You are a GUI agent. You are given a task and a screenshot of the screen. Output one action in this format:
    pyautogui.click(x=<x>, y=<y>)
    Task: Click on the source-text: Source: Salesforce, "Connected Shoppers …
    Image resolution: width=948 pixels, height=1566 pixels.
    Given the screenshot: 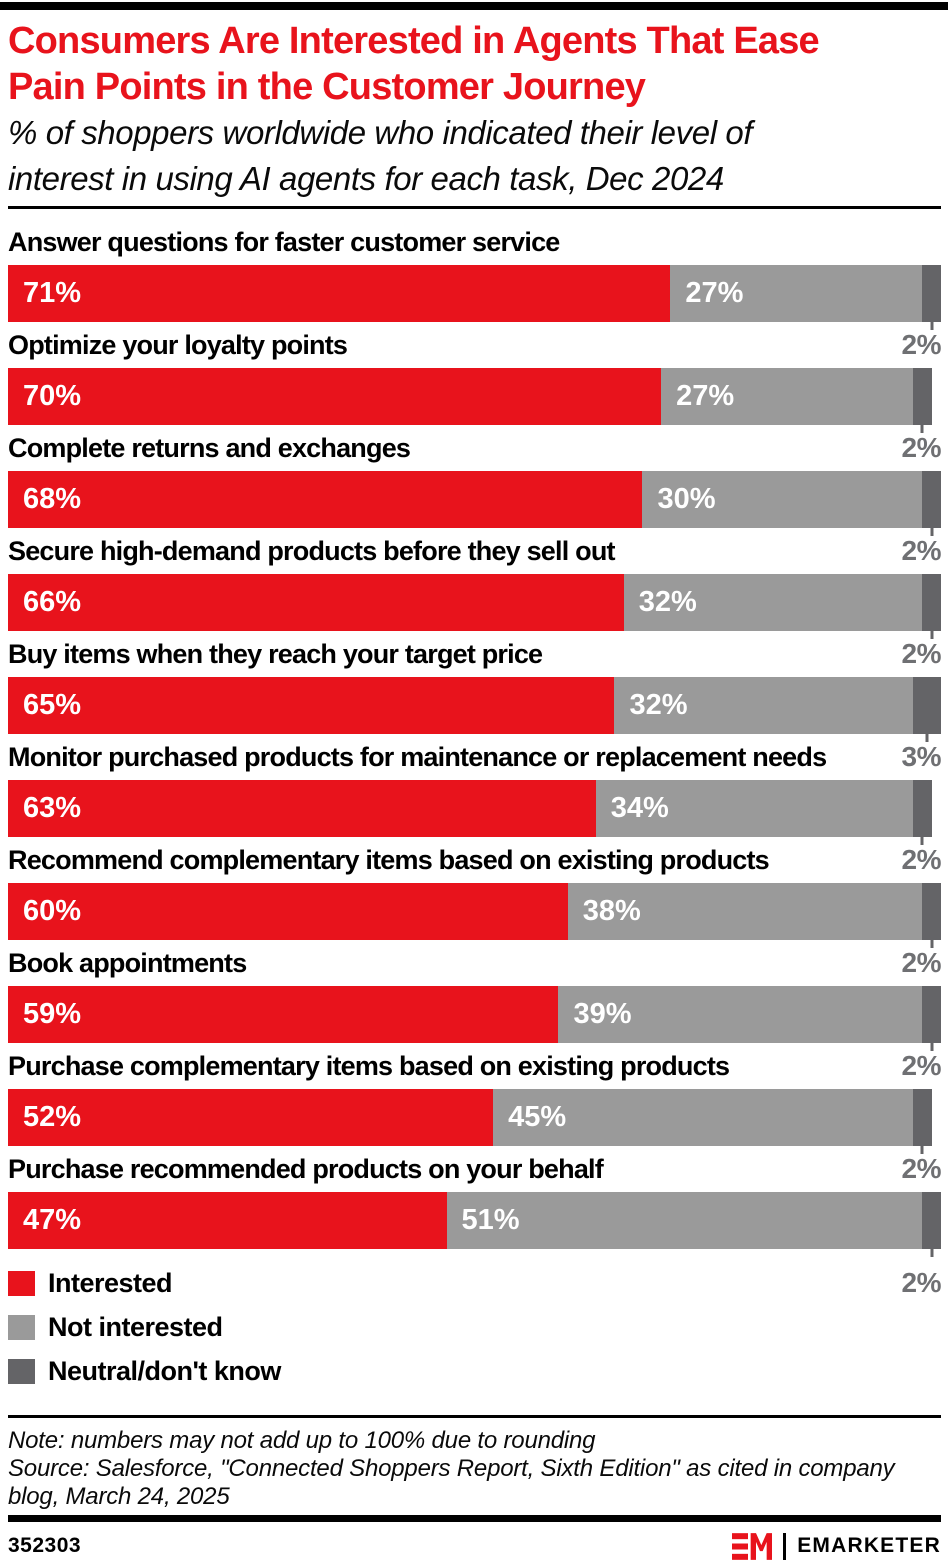 What is the action you would take?
    pyautogui.click(x=451, y=1482)
    